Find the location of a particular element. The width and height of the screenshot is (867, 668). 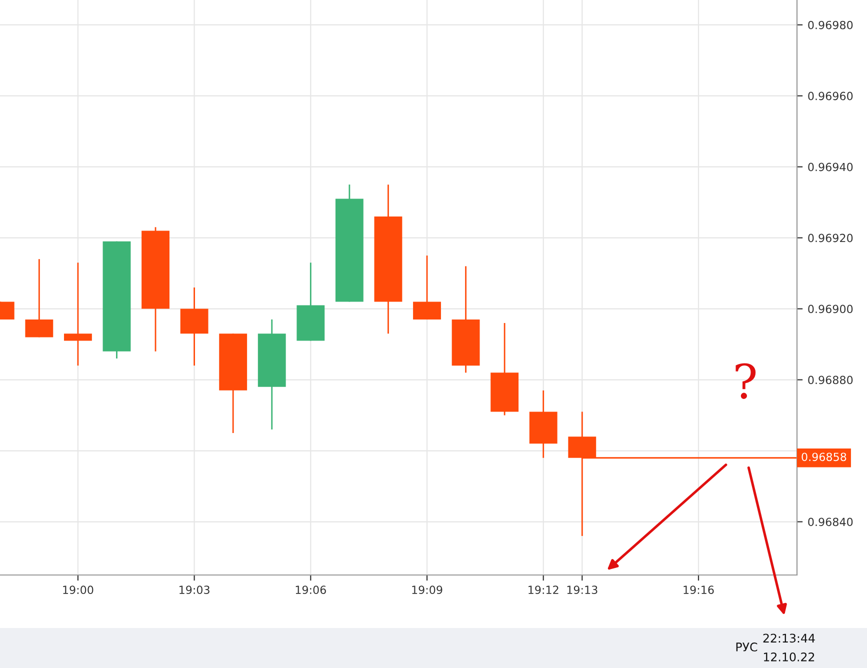

x-tick-label: 19:16 is located at coordinates (699, 590).